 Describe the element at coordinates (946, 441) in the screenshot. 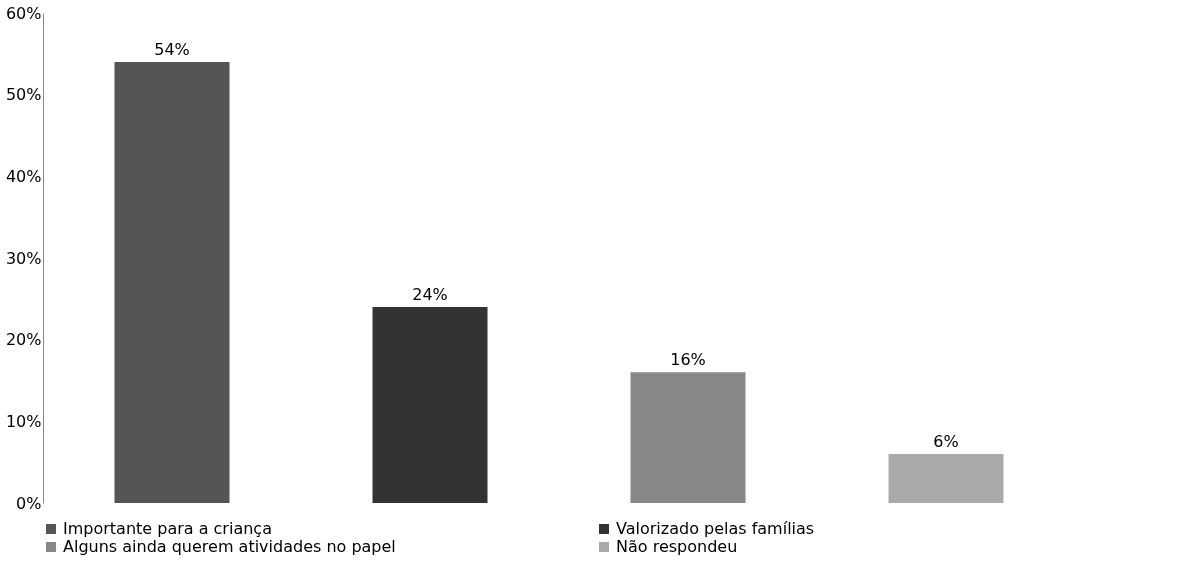

I see `data-label: 6%` at that location.